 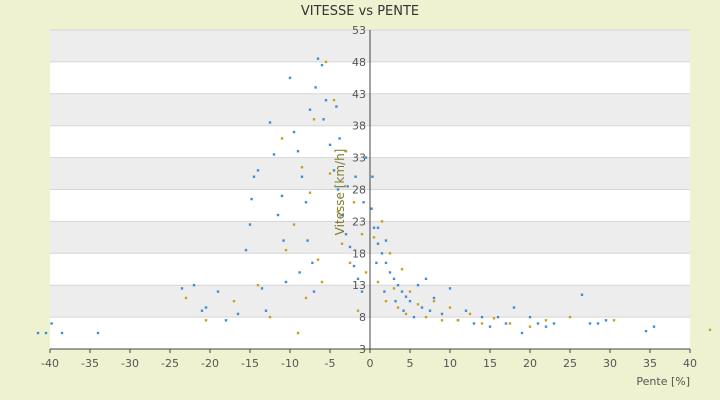 I want to click on x-tick-label: -25, so click(x=170, y=363).